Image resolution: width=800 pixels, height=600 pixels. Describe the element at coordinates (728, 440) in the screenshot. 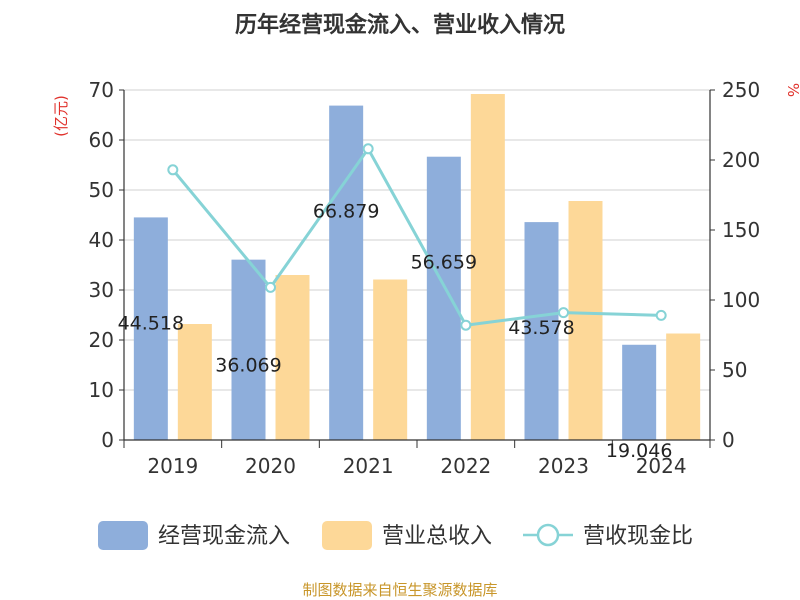

I see `right-tick-label: 0` at that location.